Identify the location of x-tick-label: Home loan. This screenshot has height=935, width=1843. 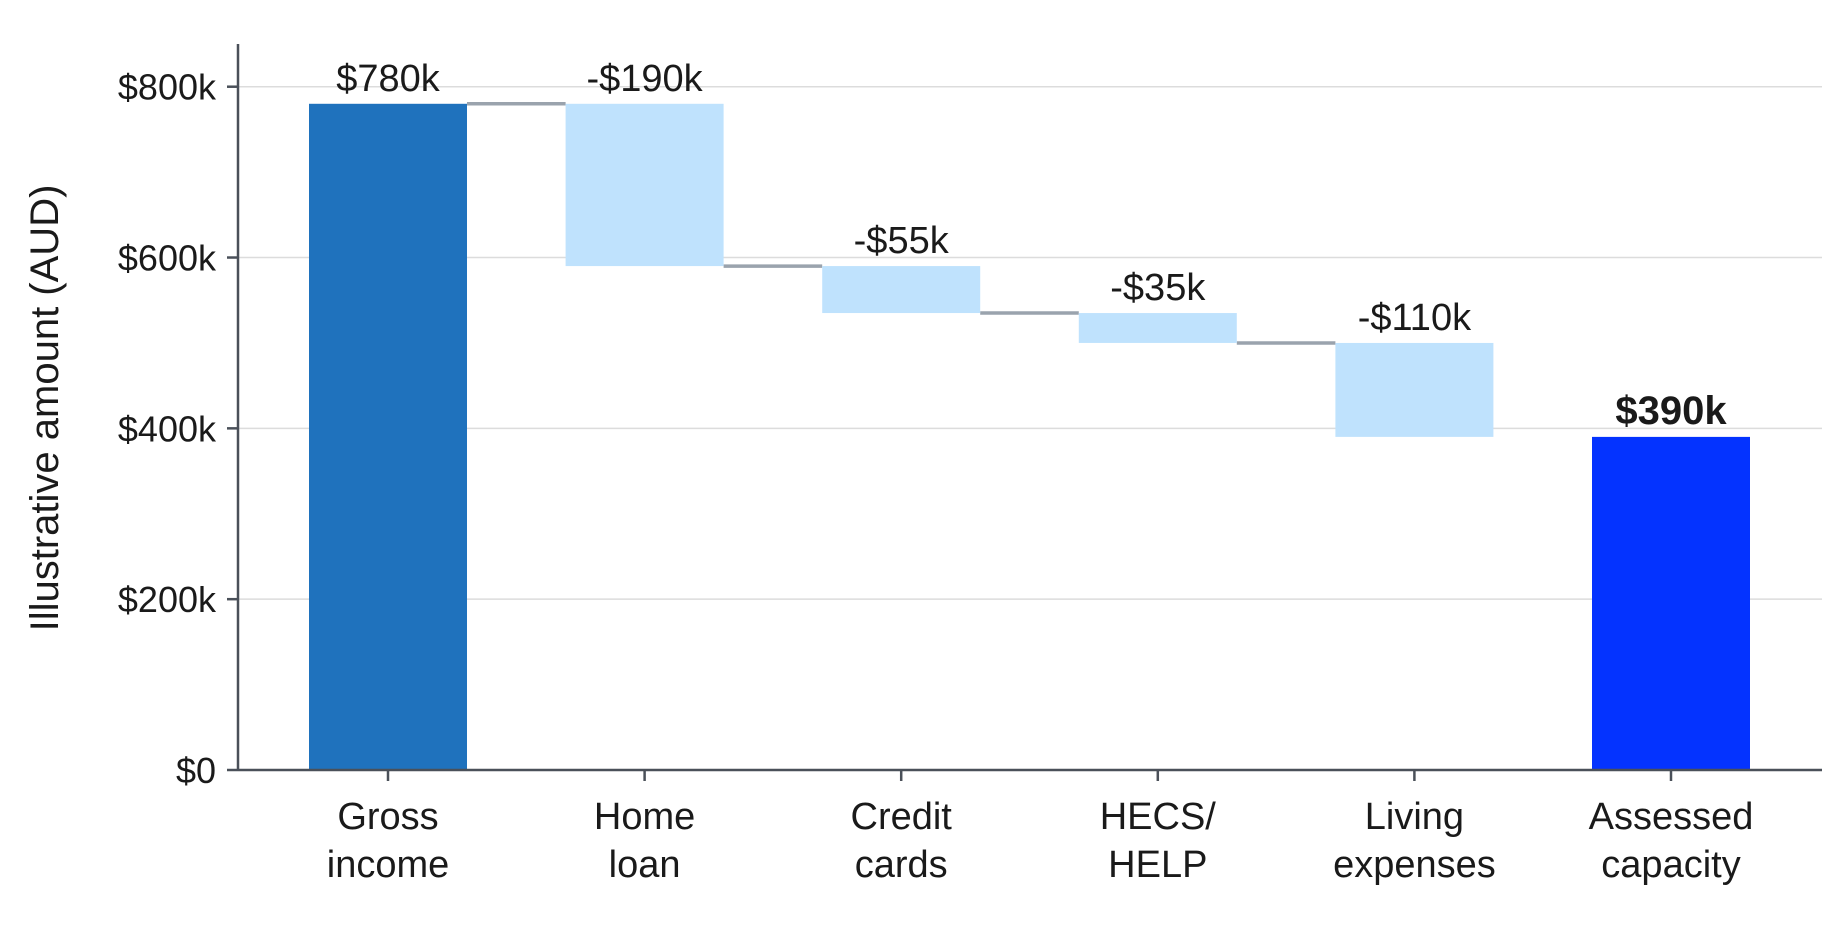
(644, 841).